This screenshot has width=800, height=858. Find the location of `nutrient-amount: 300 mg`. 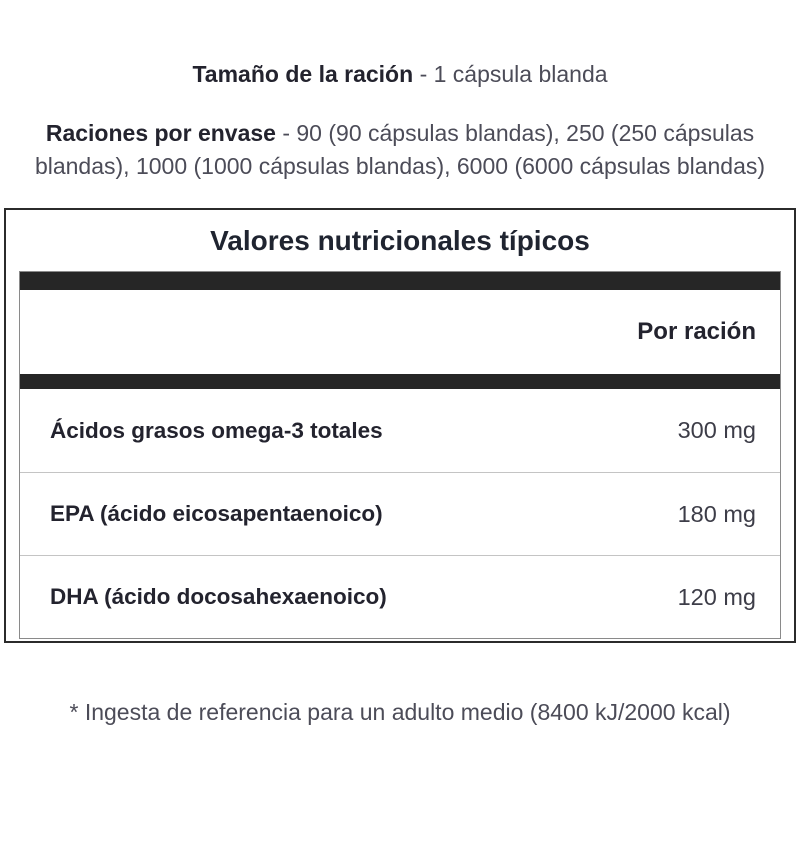

nutrient-amount: 300 mg is located at coordinates (716, 430).